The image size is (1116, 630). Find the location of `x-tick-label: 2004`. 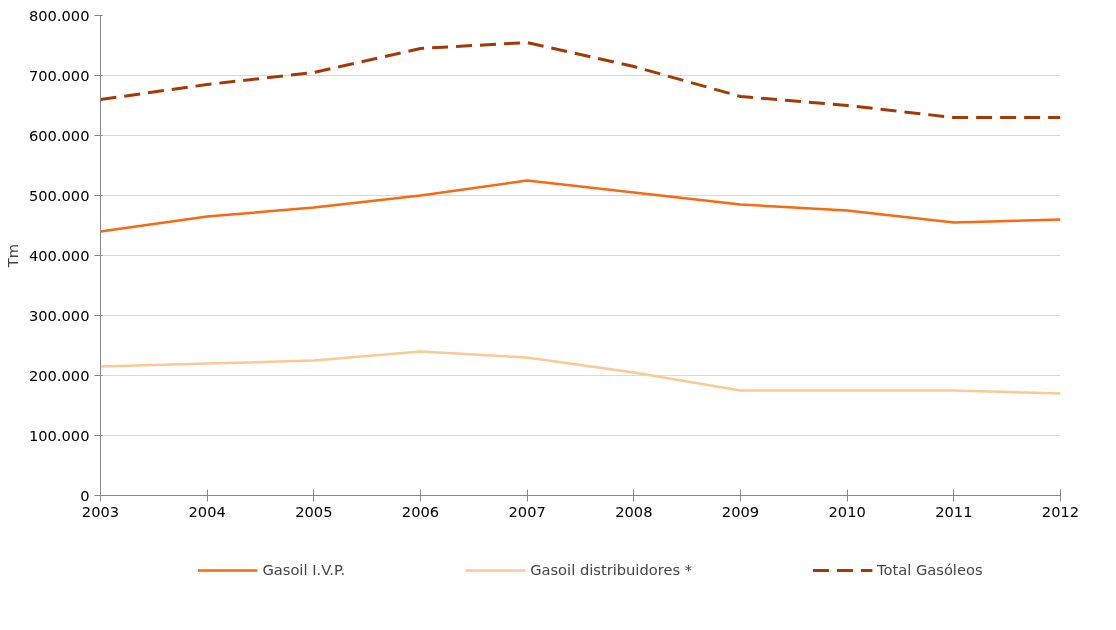

x-tick-label: 2004 is located at coordinates (207, 511).